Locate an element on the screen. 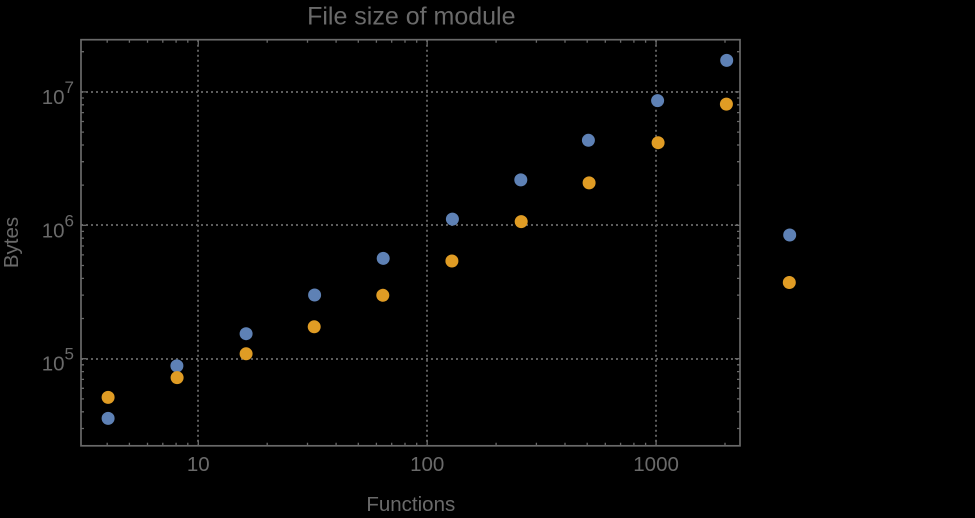 The image size is (975, 518). svg-text: 10 is located at coordinates (198, 464).